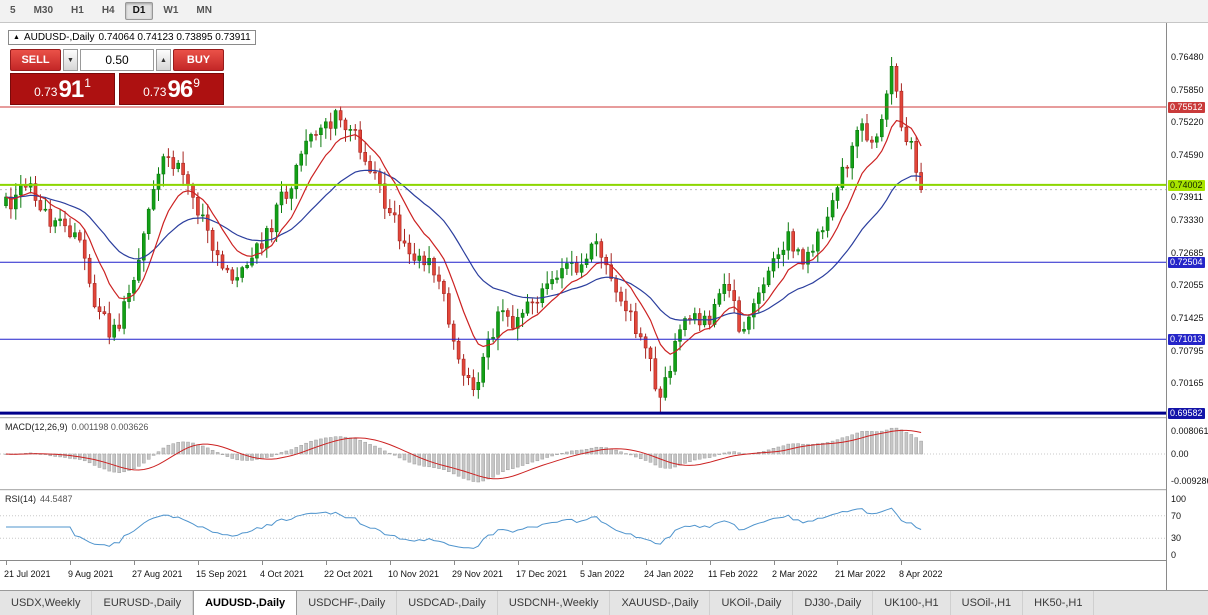 This screenshot has width=1208, height=615. What do you see at coordinates (583, 454) in the screenshot?
I see `macd-indicator-canvas` at bounding box center [583, 454].